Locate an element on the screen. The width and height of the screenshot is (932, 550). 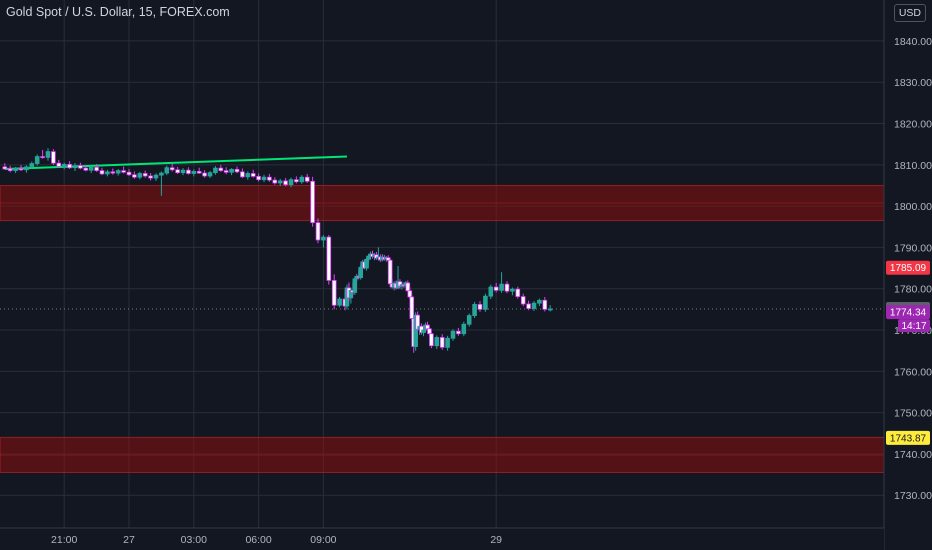
time-tick-label: 21:00 is located at coordinates (64, 540).